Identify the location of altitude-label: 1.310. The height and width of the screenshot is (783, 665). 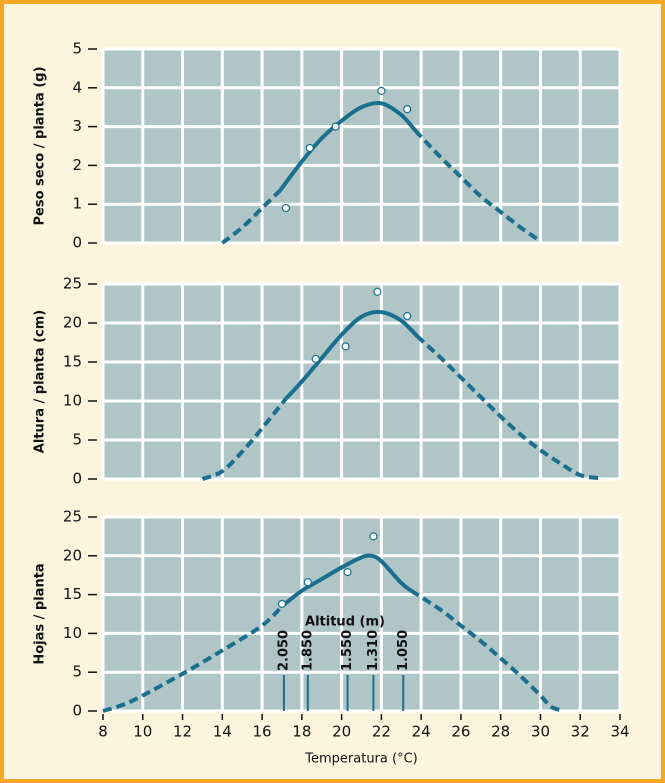
(373, 650).